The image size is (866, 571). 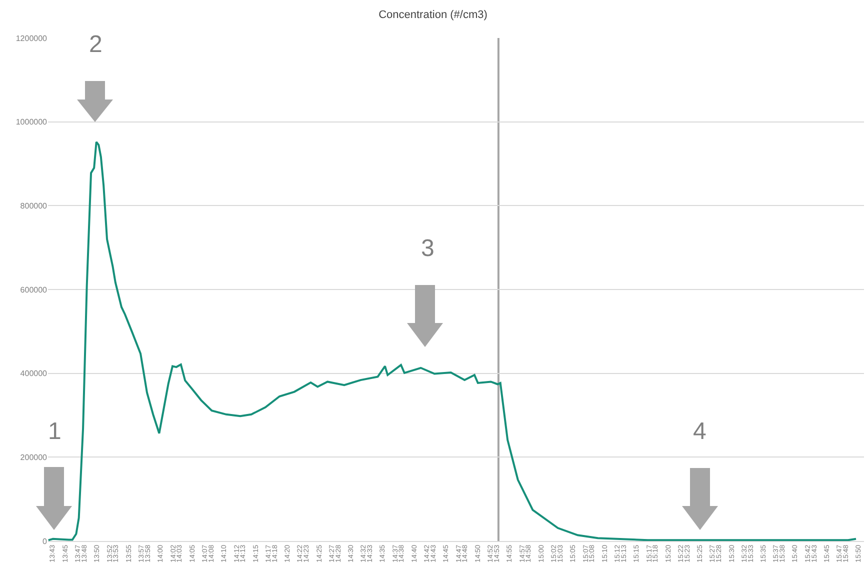 I want to click on y-tick-label: 0, so click(x=45, y=541).